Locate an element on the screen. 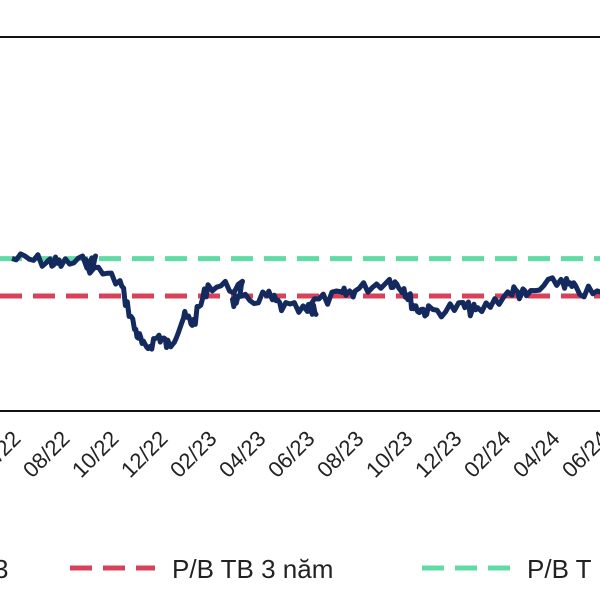 The width and height of the screenshot is (600, 600). x-tick-label: 04/24 is located at coordinates (536, 454).